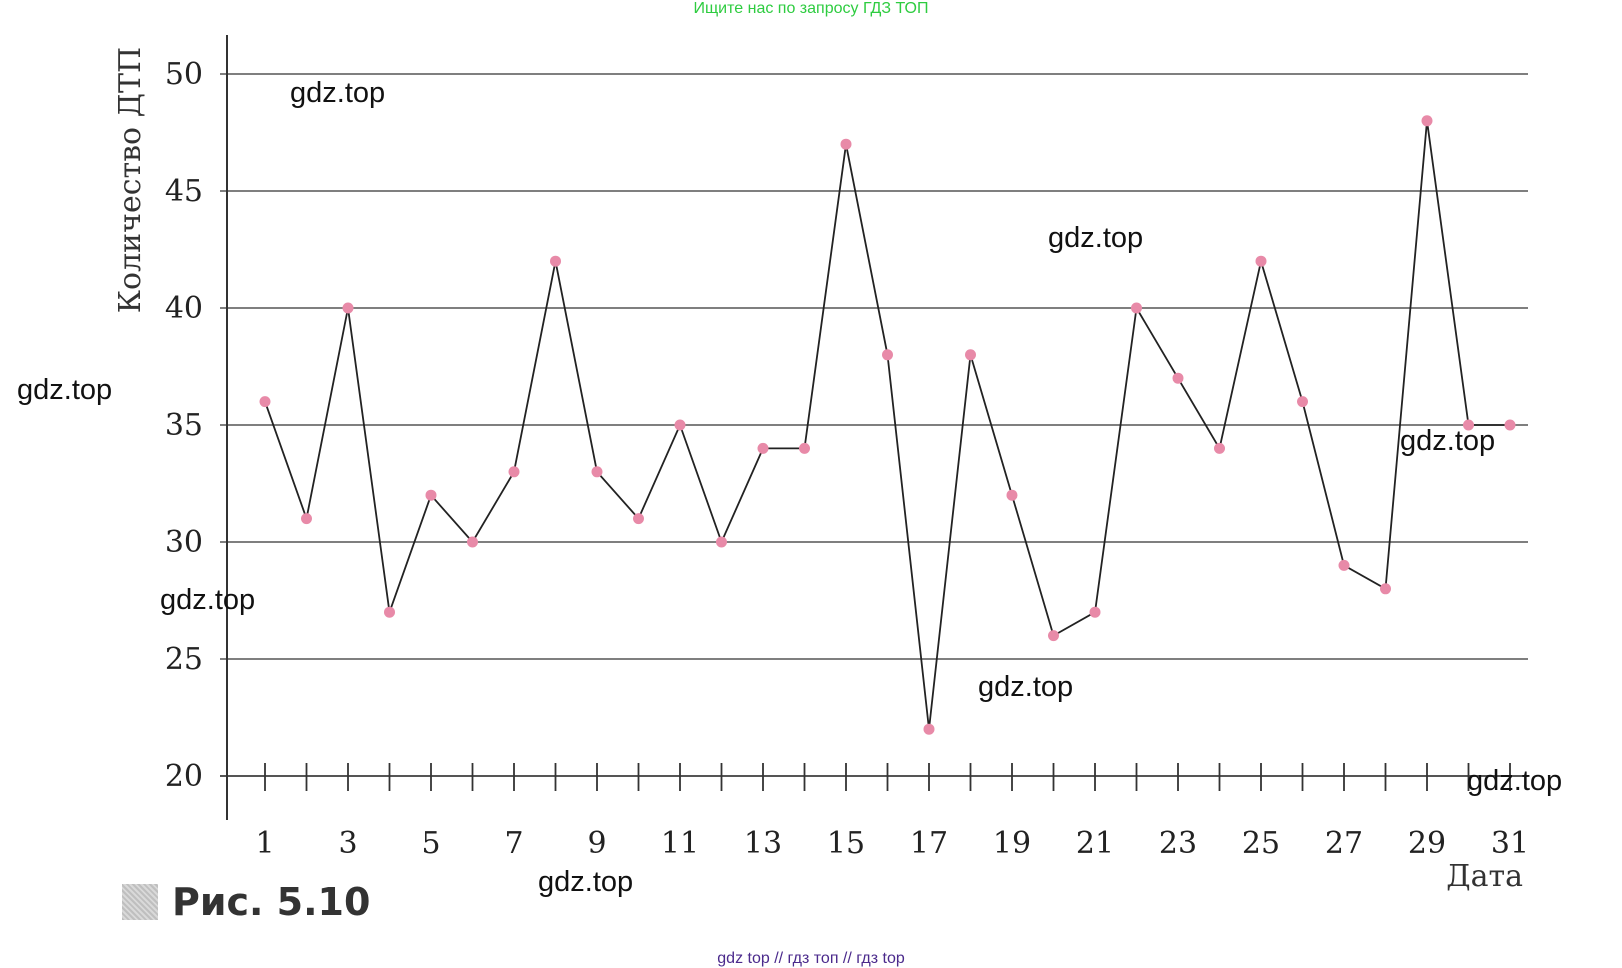 The image size is (1622, 968). What do you see at coordinates (846, 843) in the screenshot?
I see `x-tick-label: 15` at bounding box center [846, 843].